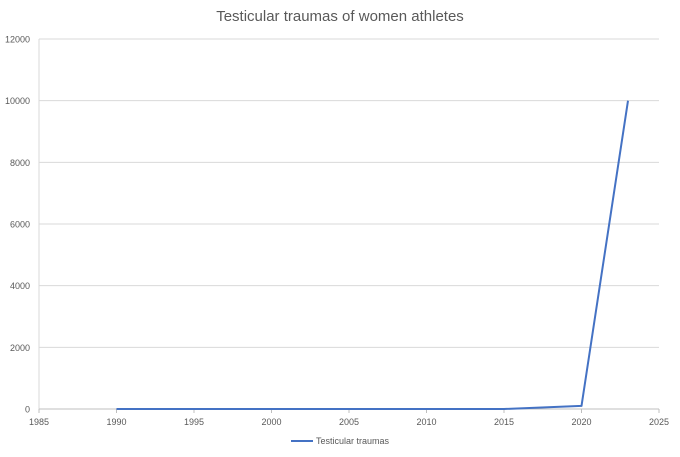 Image resolution: width=680 pixels, height=457 pixels. I want to click on legend: Testicular traumas, so click(340, 441).